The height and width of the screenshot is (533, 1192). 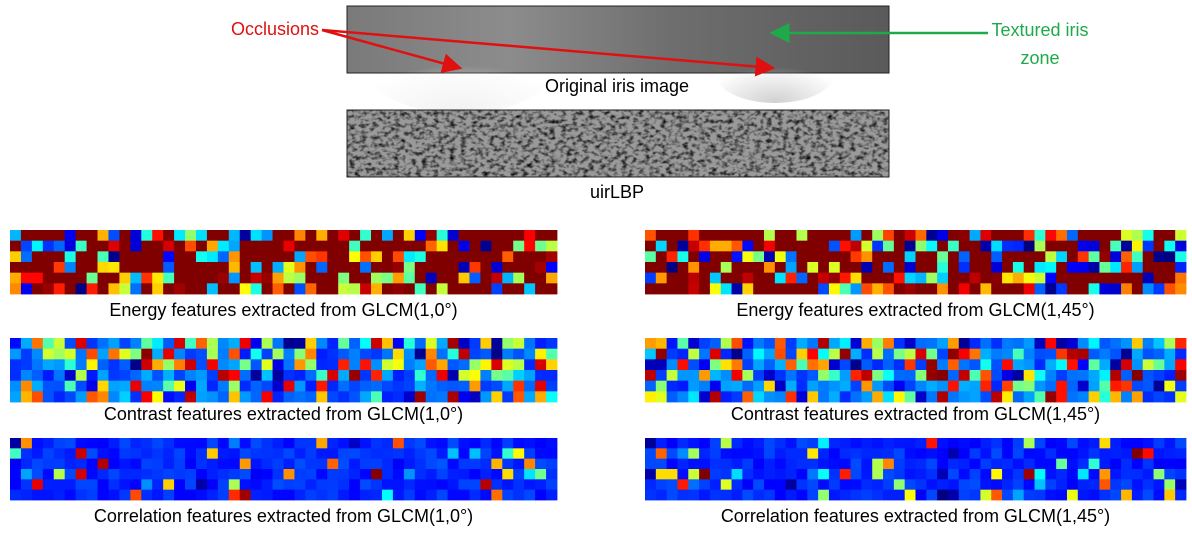 What do you see at coordinates (284, 262) in the screenshot?
I see `heatmap` at bounding box center [284, 262].